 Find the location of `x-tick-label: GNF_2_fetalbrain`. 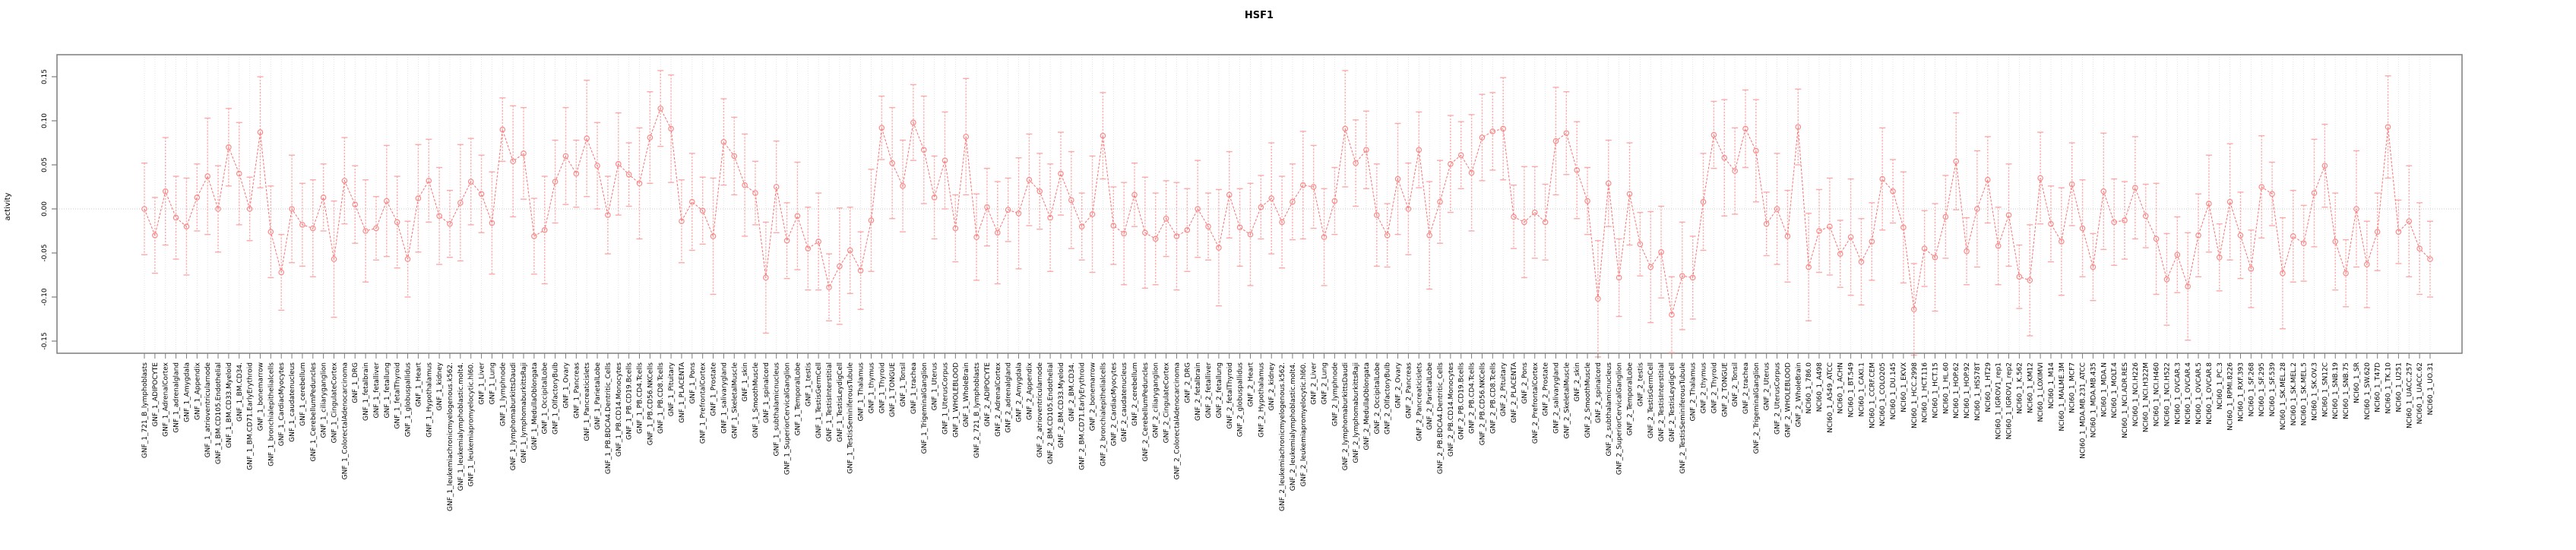

x-tick-label: GNF_2_fetalbrain is located at coordinates (1198, 391).